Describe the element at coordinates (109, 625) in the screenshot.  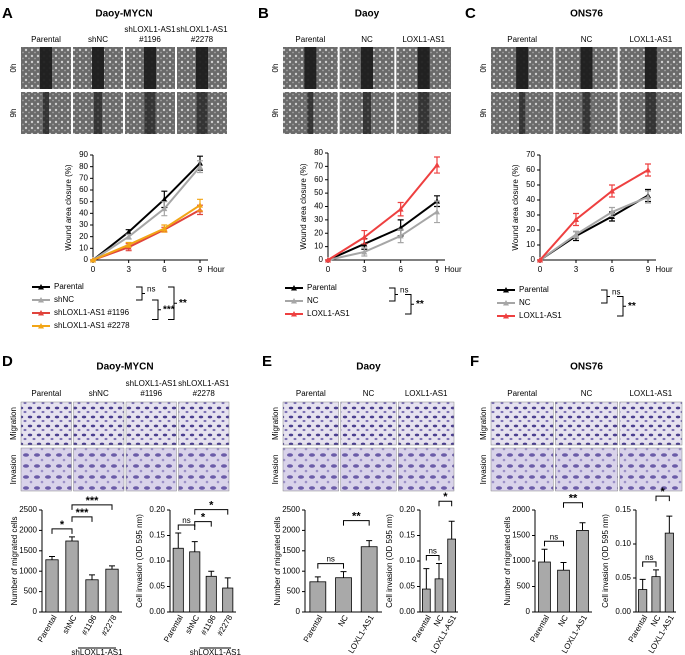
I see `x-tick-label: #2278` at that location.